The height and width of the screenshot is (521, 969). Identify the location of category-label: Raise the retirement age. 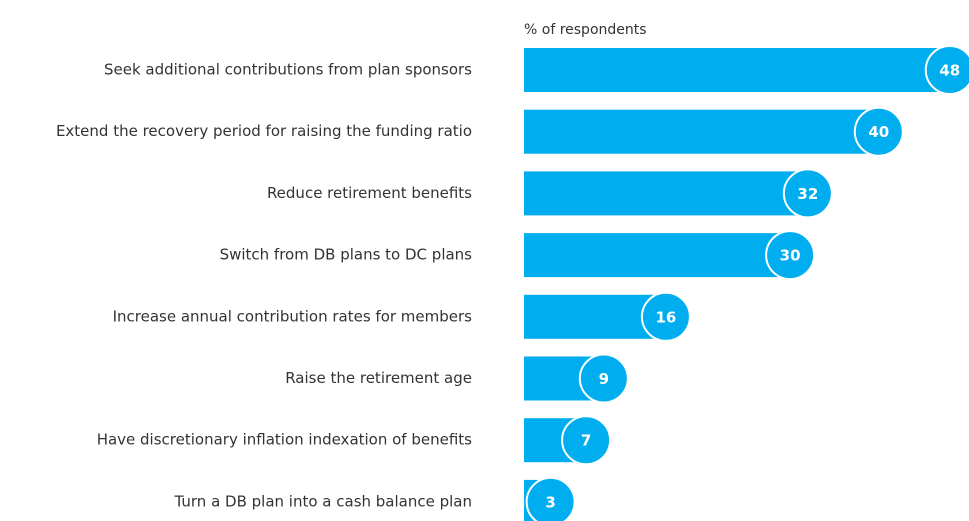
(378, 378).